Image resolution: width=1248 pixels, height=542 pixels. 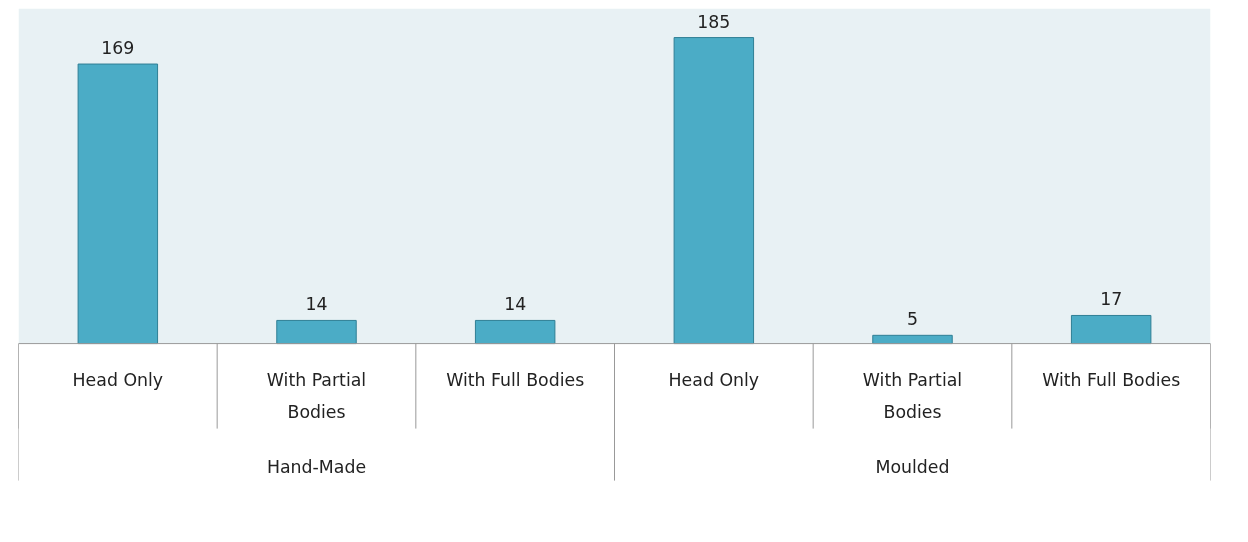 I want to click on data-label: 5, so click(x=912, y=319).